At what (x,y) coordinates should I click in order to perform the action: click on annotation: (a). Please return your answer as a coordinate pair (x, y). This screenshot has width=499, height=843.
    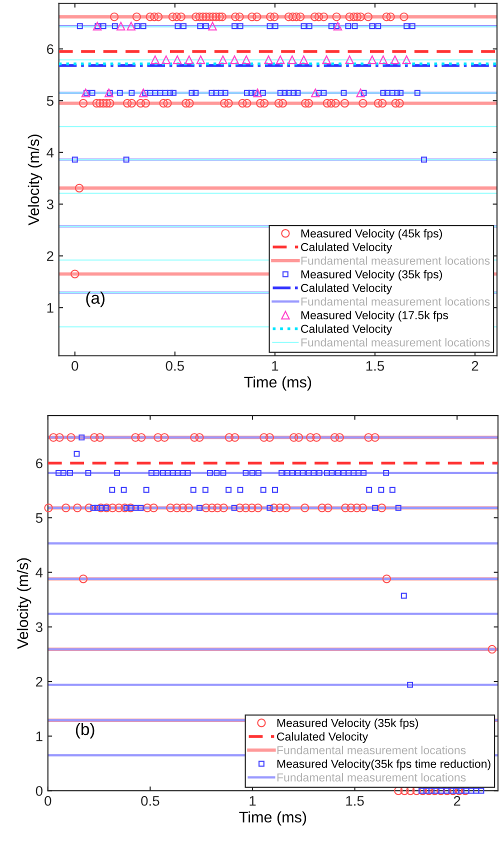
    Looking at the image, I should click on (95, 300).